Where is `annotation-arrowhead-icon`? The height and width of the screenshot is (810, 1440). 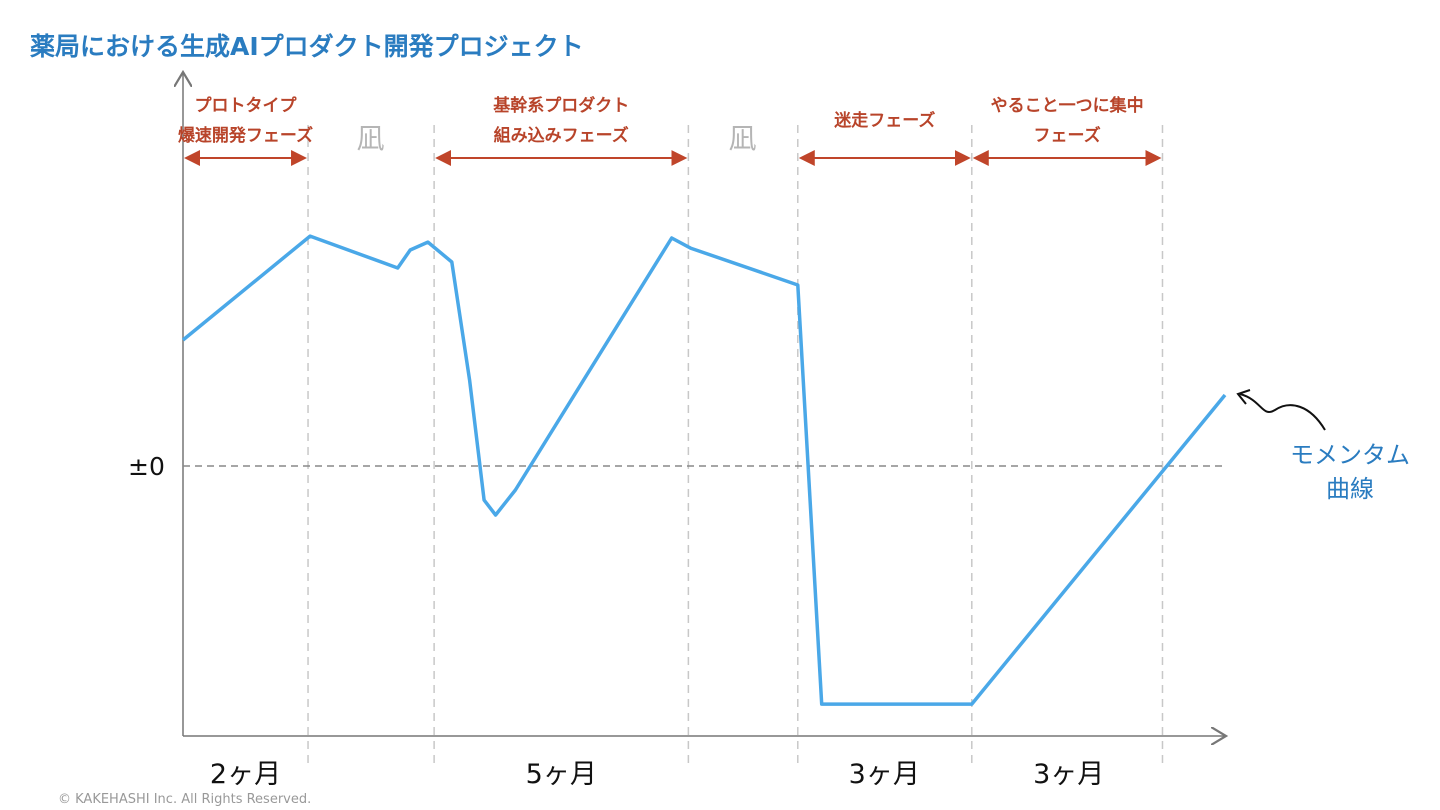 annotation-arrowhead-icon is located at coordinates (1243, 397).